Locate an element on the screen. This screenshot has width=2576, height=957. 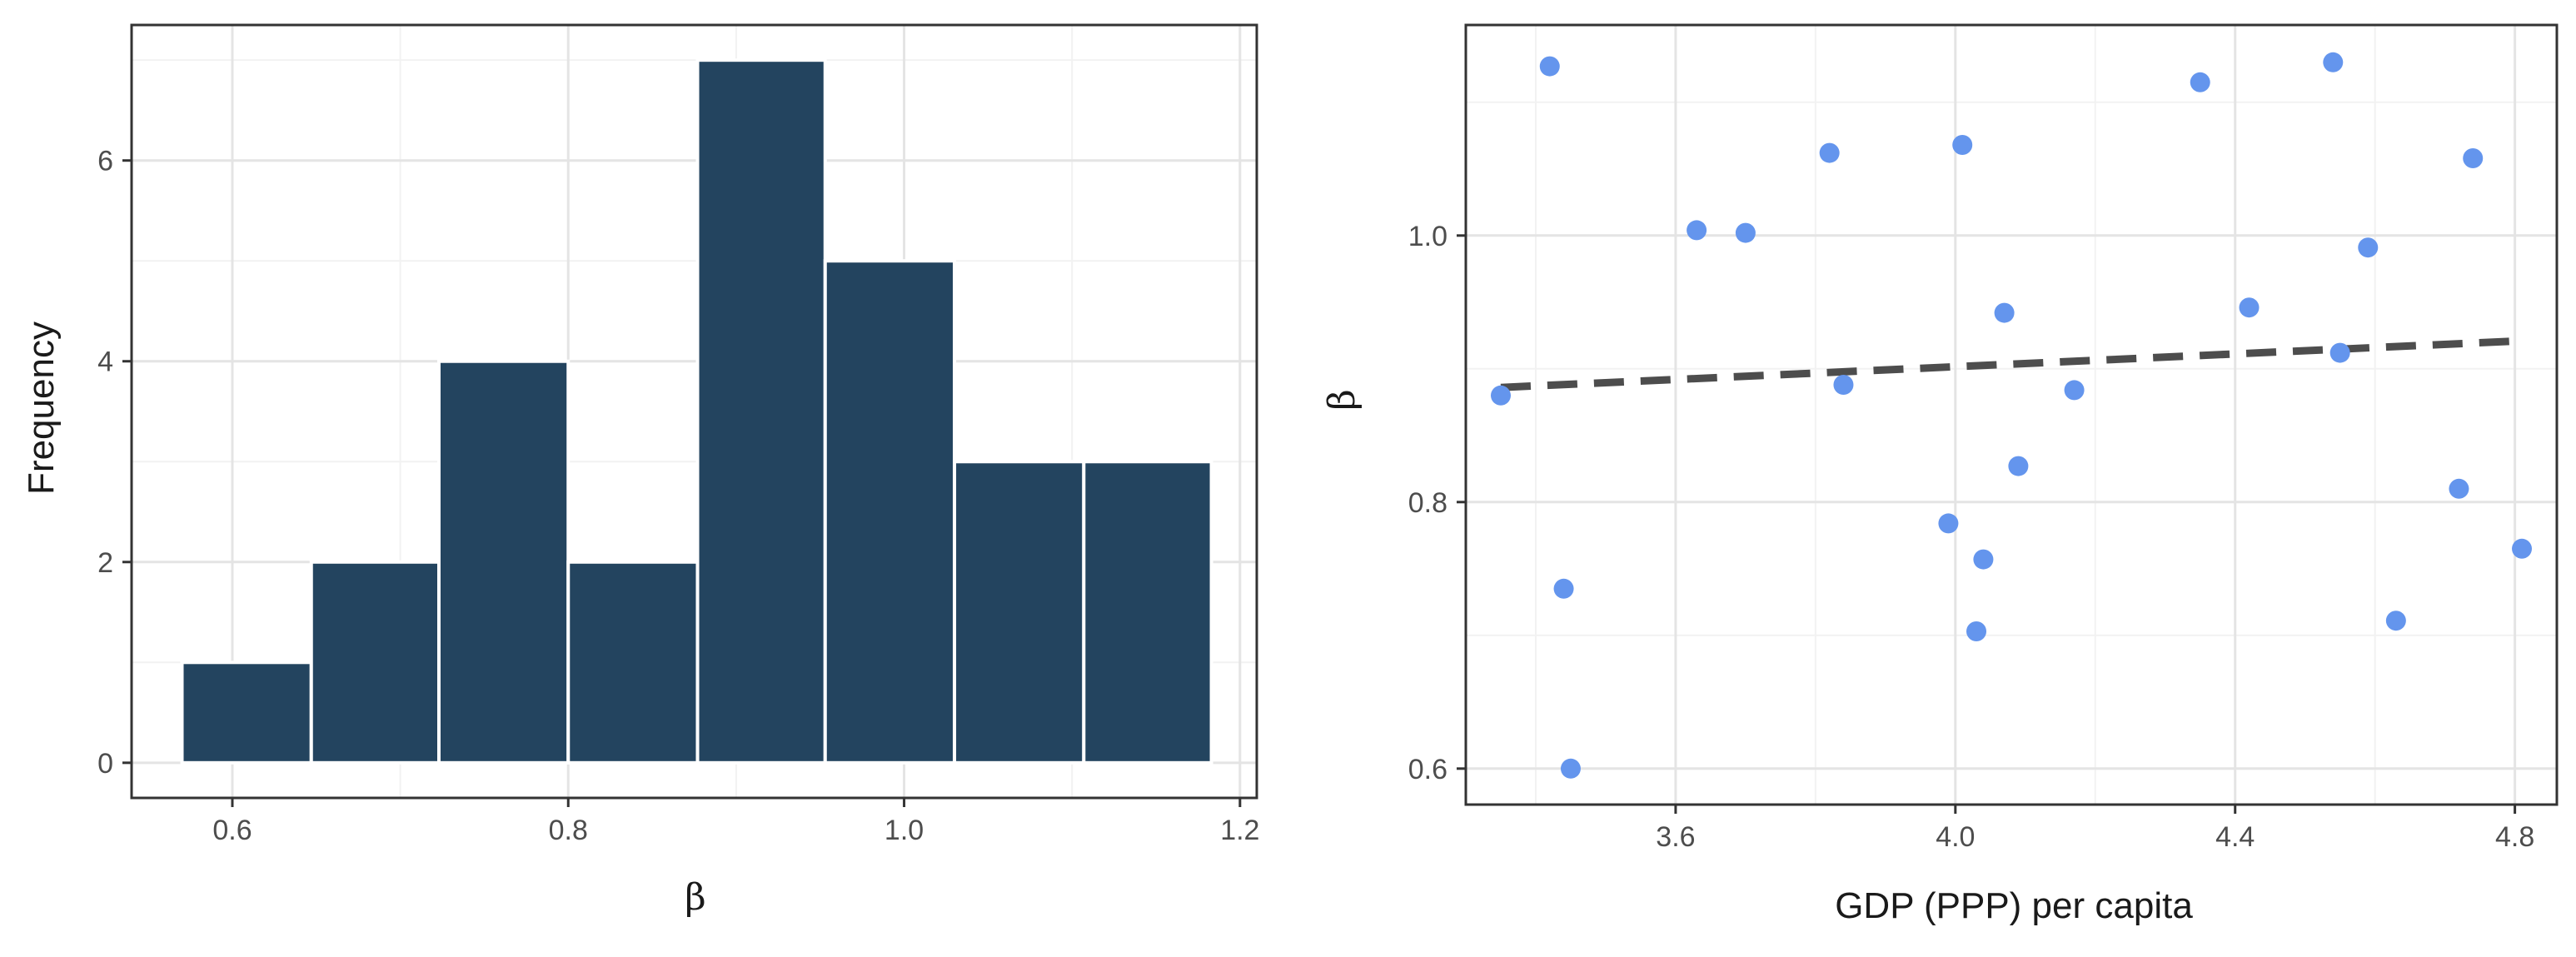
histogram-y-tick-label: 4 is located at coordinates (105, 362).